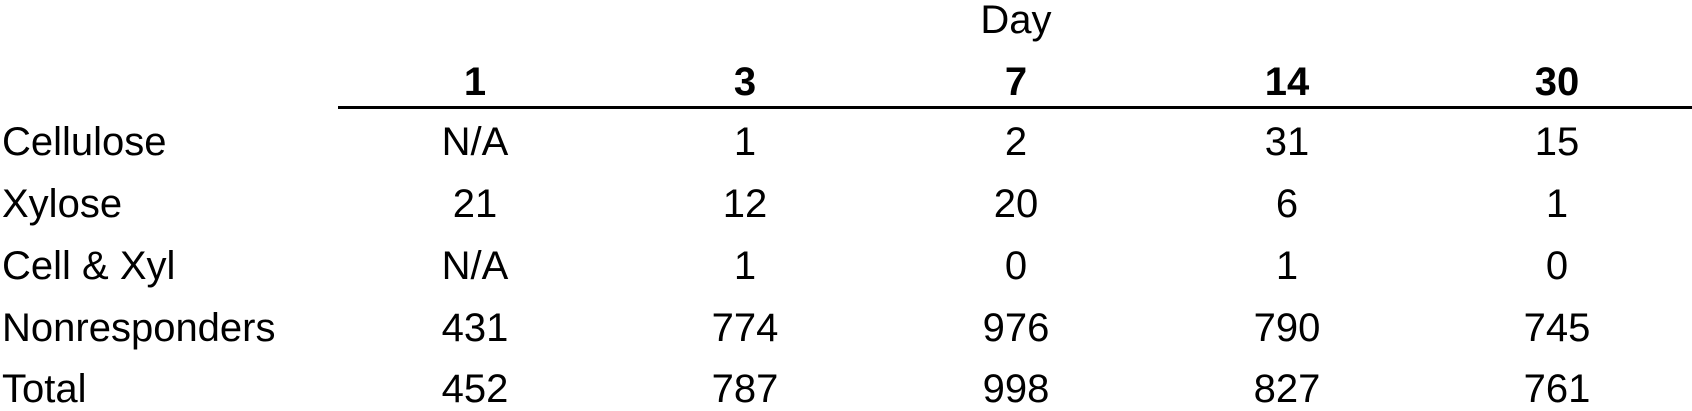  Describe the element at coordinates (745, 328) in the screenshot. I see `table-cell: 774` at that location.